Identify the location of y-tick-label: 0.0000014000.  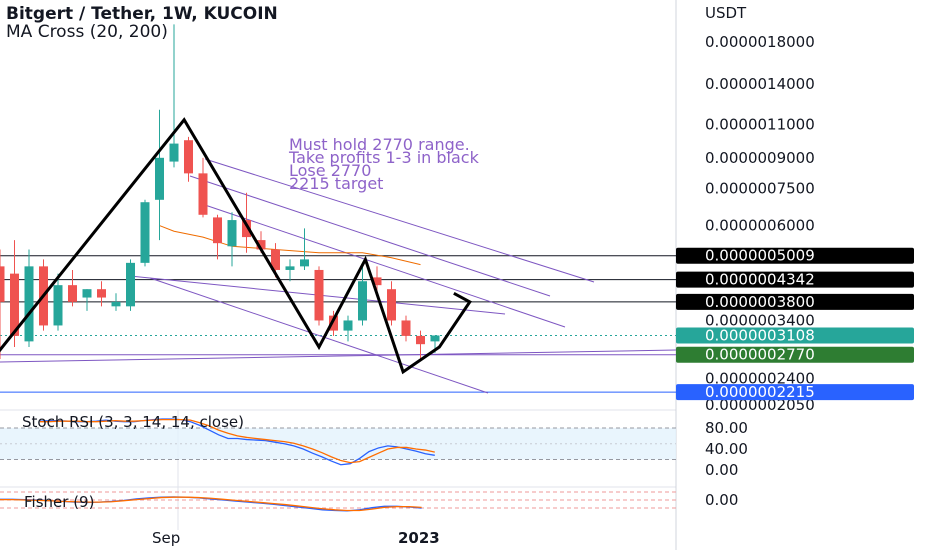
(760, 84).